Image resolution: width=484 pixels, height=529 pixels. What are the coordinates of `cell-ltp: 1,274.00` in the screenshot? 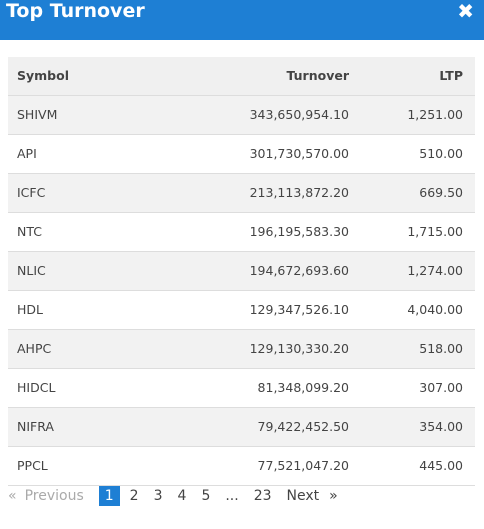 It's located at (435, 270).